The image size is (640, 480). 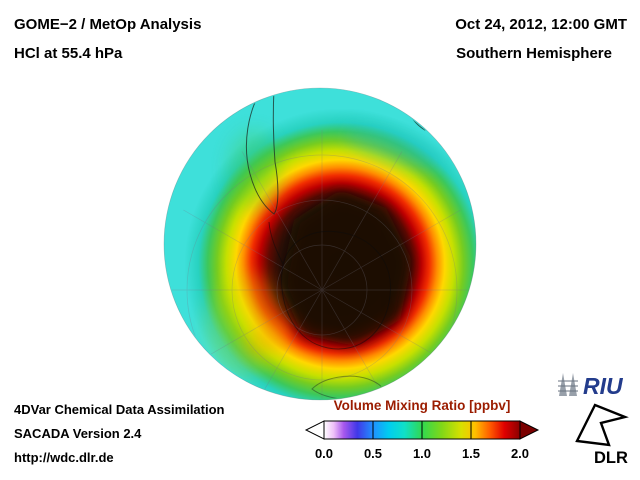 I want to click on tick-label-4: 2.0, so click(x=520, y=453).